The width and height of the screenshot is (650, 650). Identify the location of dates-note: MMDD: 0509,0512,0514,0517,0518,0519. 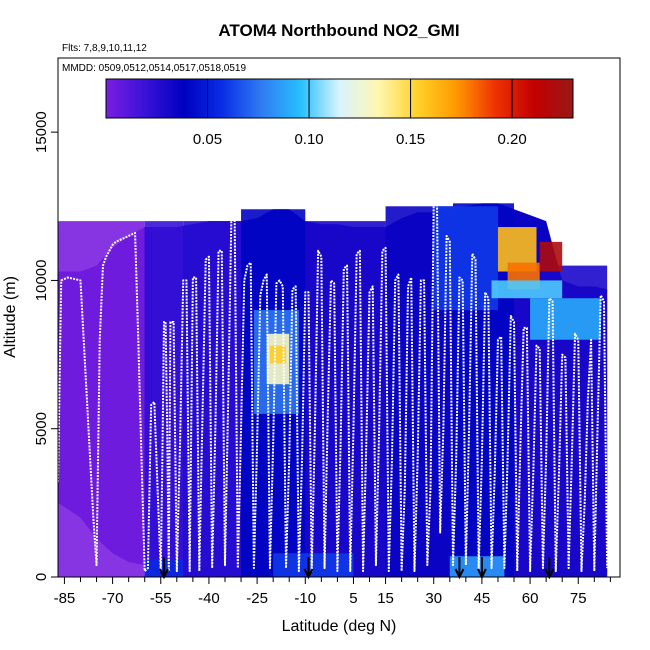
(154, 68).